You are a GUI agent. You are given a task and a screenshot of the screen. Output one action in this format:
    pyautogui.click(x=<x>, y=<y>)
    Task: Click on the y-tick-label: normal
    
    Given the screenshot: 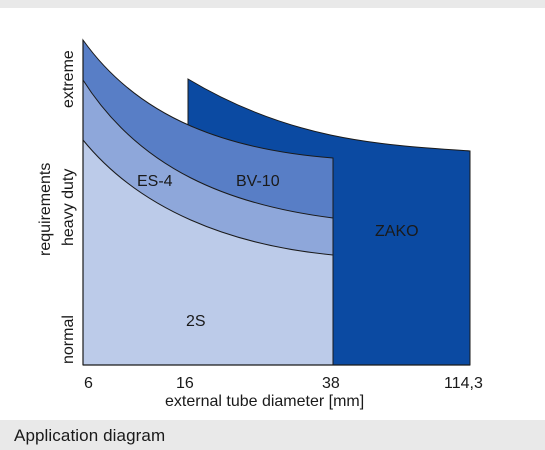 What is the action you would take?
    pyautogui.click(x=68, y=339)
    